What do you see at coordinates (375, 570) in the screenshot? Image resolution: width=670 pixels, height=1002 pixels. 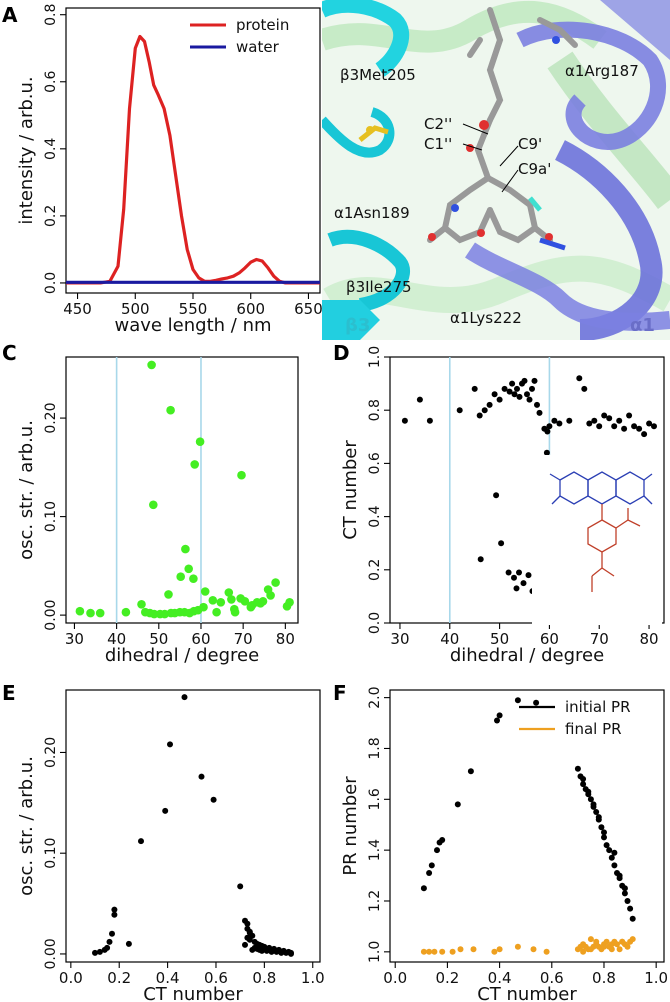 I see `y-tick-label: 0.2` at bounding box center [375, 570].